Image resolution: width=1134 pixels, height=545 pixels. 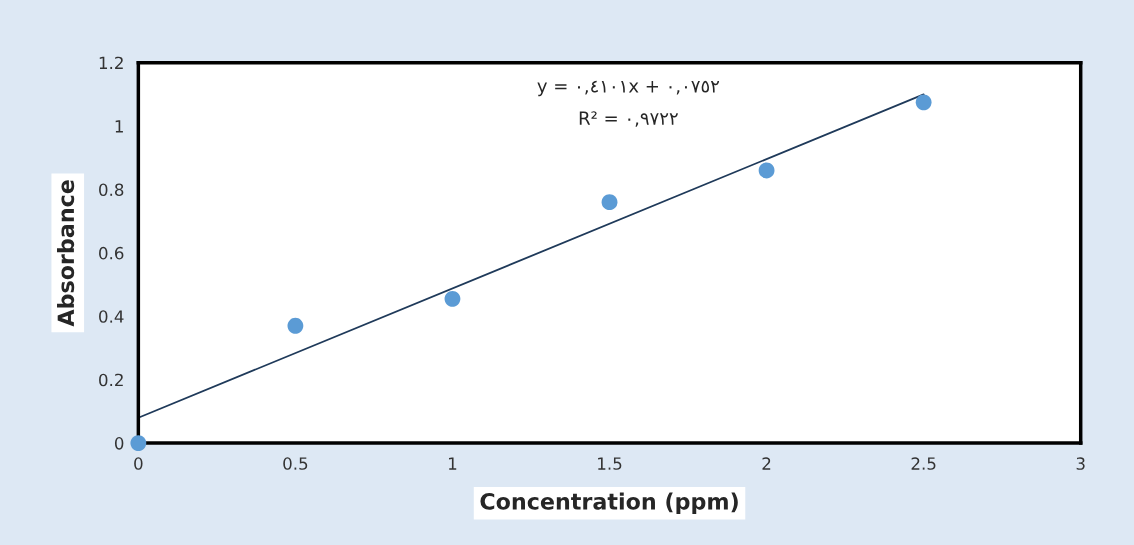 I want to click on y-tick-label: 0.6, so click(x=111, y=253).